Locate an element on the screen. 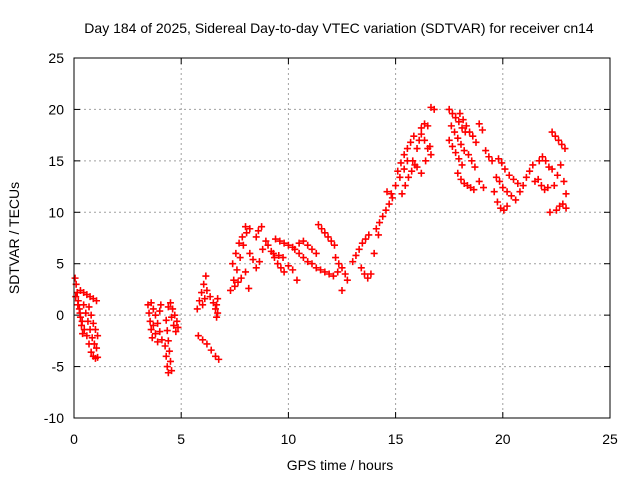  y-tick-label: -5 is located at coordinates (58, 367).